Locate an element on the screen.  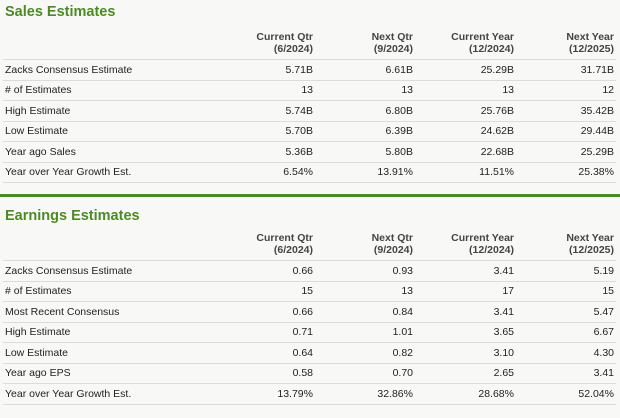
cell-value: 5.80B is located at coordinates (365, 151).